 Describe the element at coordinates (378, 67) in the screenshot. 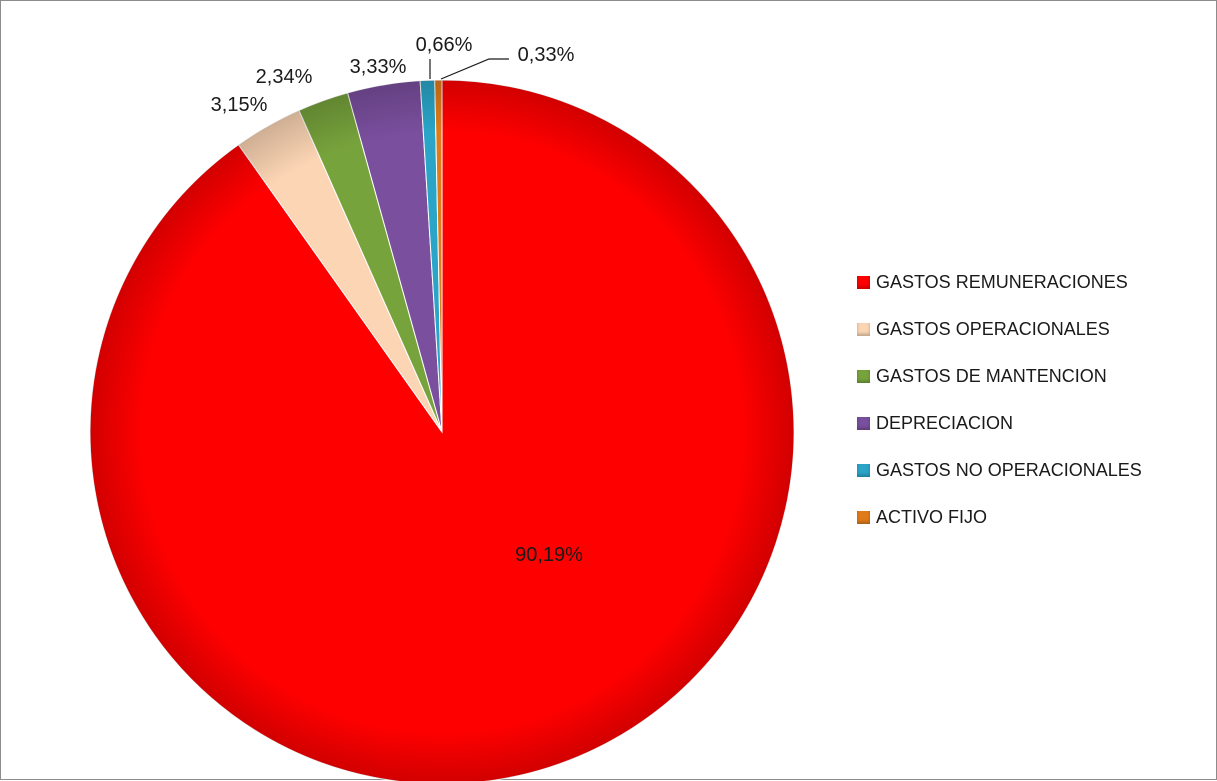

I see `data-label-depreciacion: 3,33%` at that location.